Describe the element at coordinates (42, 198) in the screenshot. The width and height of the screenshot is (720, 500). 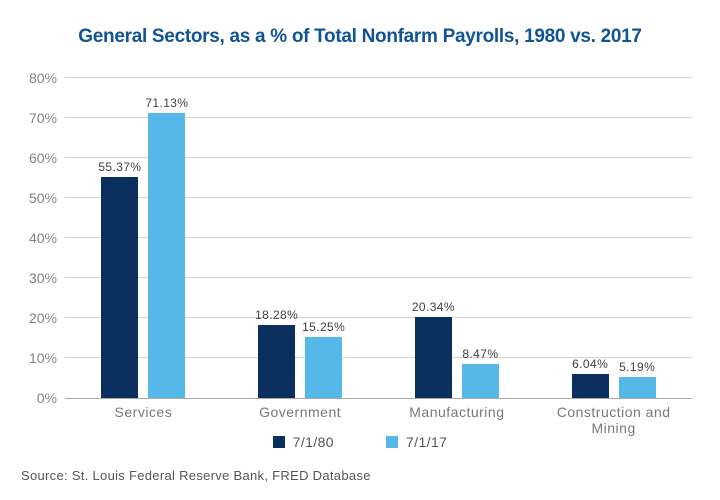
I see `y-tick-label-50%: 50%` at that location.